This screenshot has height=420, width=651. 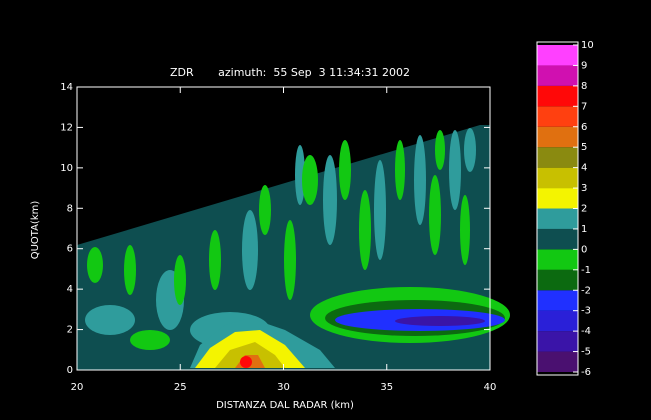 I want to click on colorbar-tick-label: 2, so click(x=584, y=209).